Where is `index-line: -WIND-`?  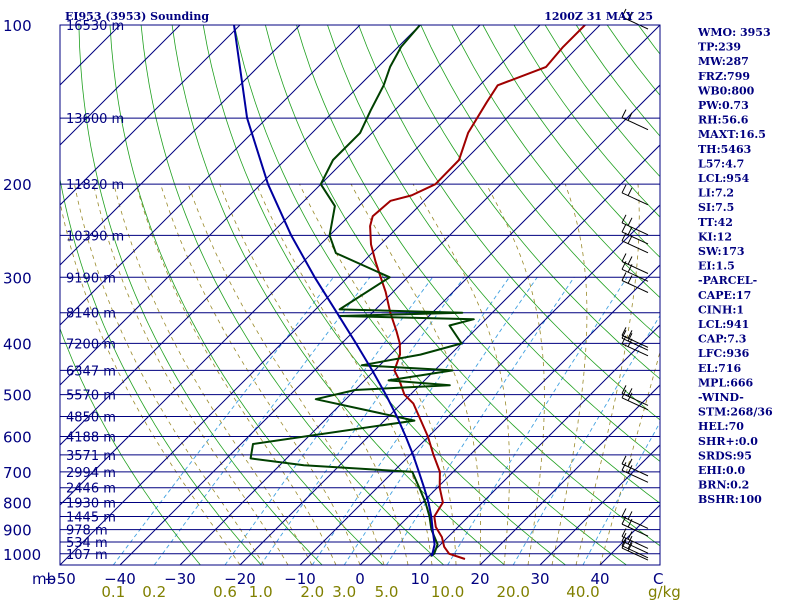
index-line: -WIND- is located at coordinates (721, 397).